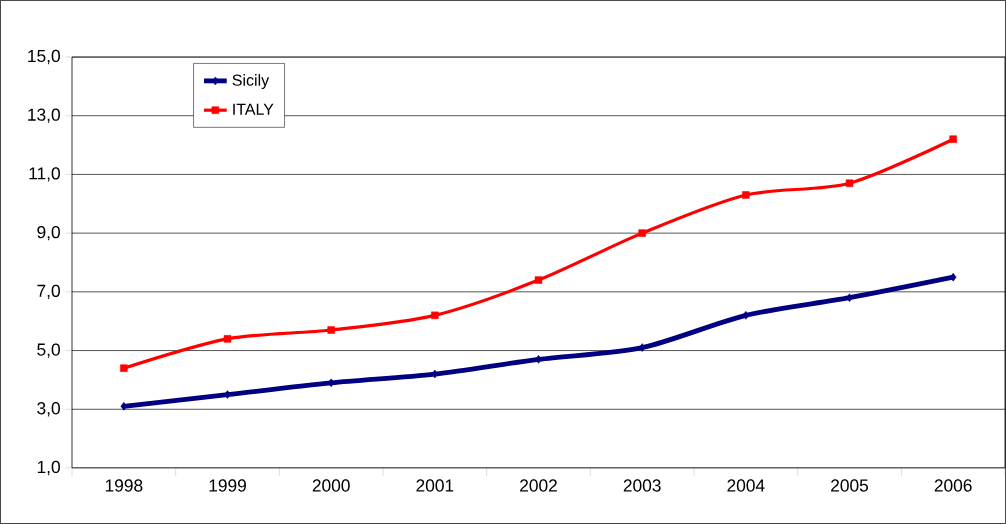  Describe the element at coordinates (850, 485) in the screenshot. I see `x-tick-label: 2005` at that location.